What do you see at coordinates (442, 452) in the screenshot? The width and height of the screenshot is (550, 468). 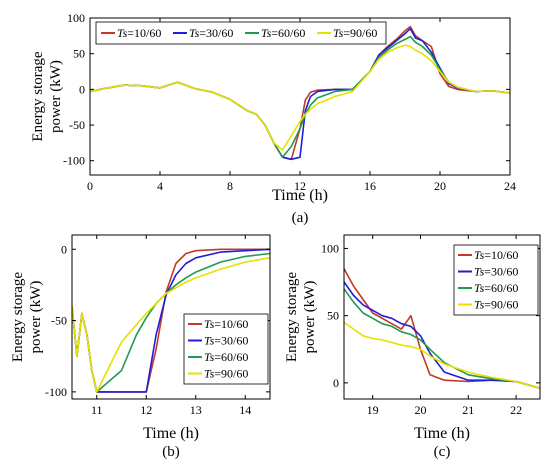 I see `panel-caption: (c)` at bounding box center [442, 452].